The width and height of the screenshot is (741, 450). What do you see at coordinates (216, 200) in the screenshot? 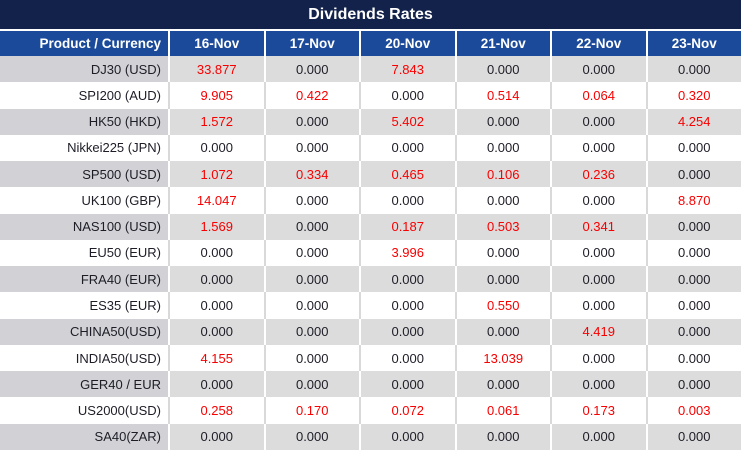
I see `rate-cell: 14.047` at bounding box center [216, 200].